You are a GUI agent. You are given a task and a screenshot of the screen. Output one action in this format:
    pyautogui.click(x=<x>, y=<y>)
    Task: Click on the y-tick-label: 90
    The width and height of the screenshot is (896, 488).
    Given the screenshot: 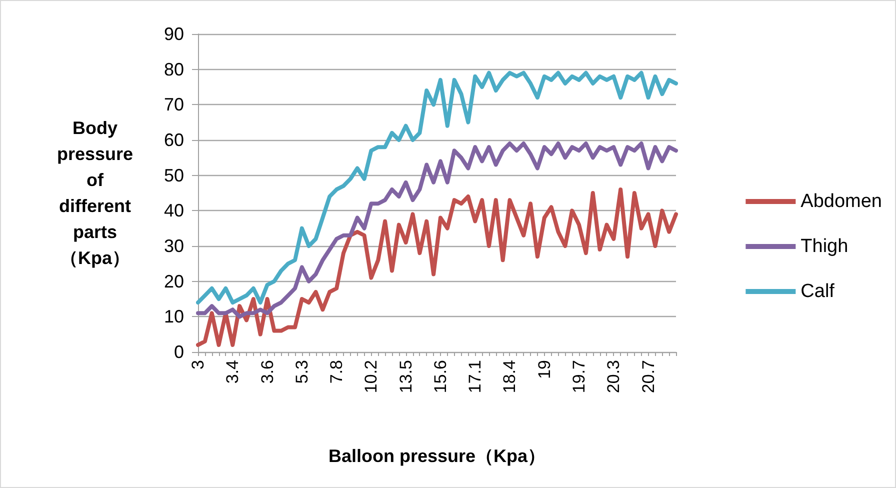 What is the action you would take?
    pyautogui.click(x=174, y=34)
    